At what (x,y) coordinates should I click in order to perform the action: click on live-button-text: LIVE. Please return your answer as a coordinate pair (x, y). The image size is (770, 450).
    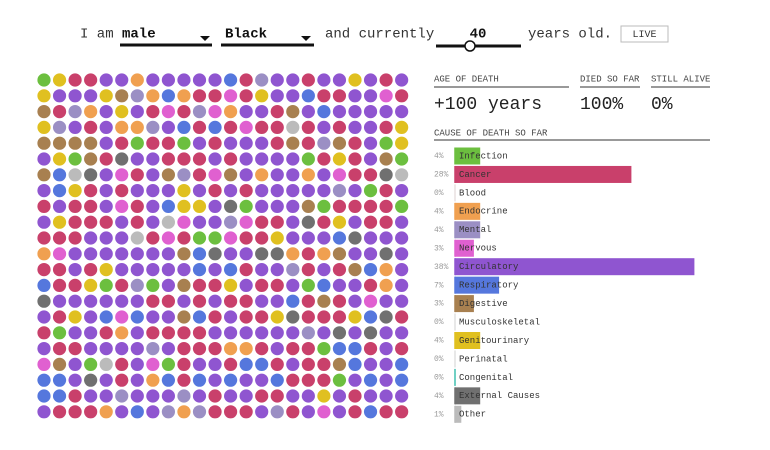
    Looking at the image, I should click on (644, 35).